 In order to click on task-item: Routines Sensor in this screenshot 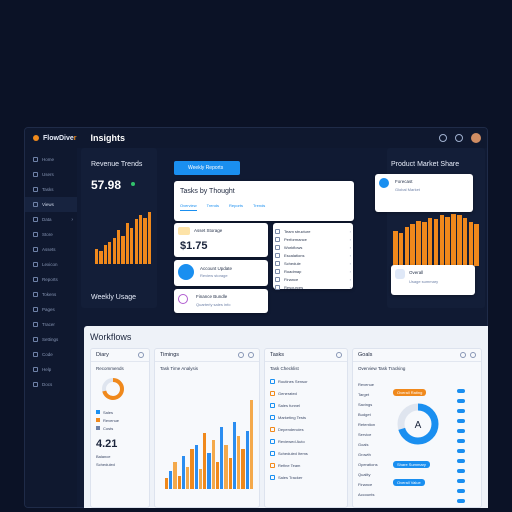, I will do `click(306, 381)`.